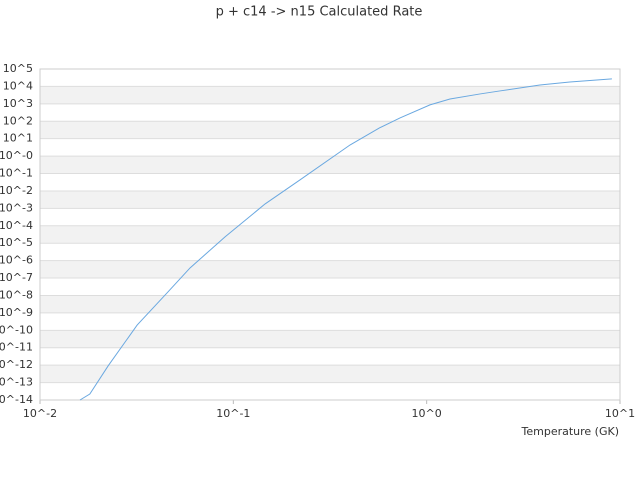  Describe the element at coordinates (16, 173) in the screenshot. I see `y-tick-label: 10^-1` at that location.